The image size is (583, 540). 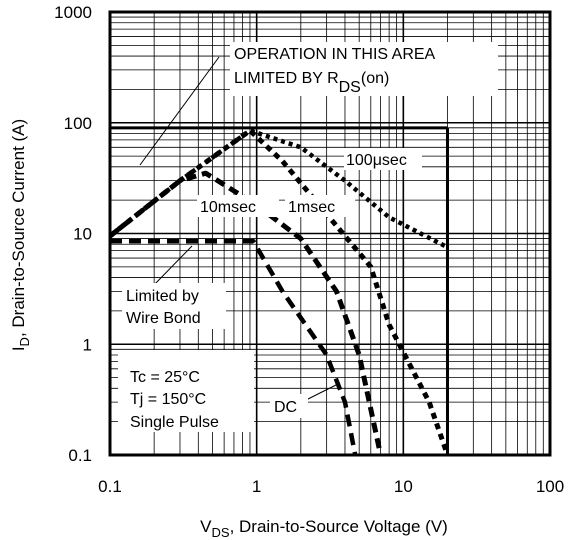 What do you see at coordinates (335, 54) in the screenshot?
I see `operation-area-label-line1: OPERATION IN THIS AREA` at bounding box center [335, 54].